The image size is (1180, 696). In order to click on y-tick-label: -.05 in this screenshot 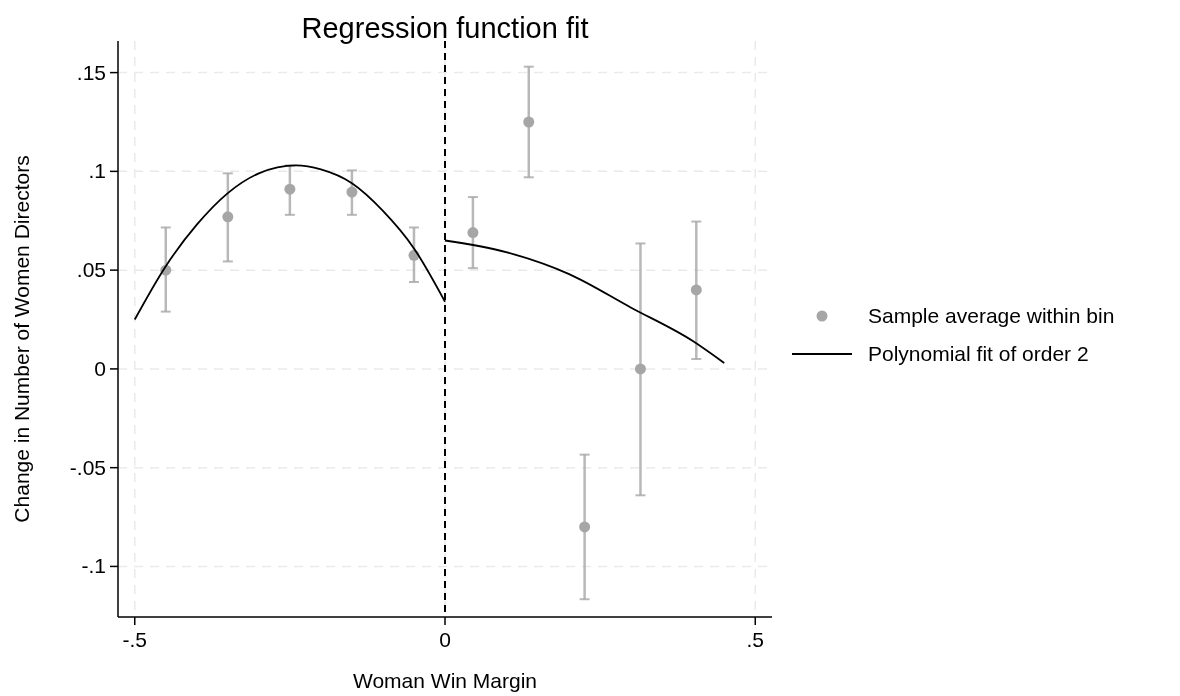, I will do `click(87, 467)`.